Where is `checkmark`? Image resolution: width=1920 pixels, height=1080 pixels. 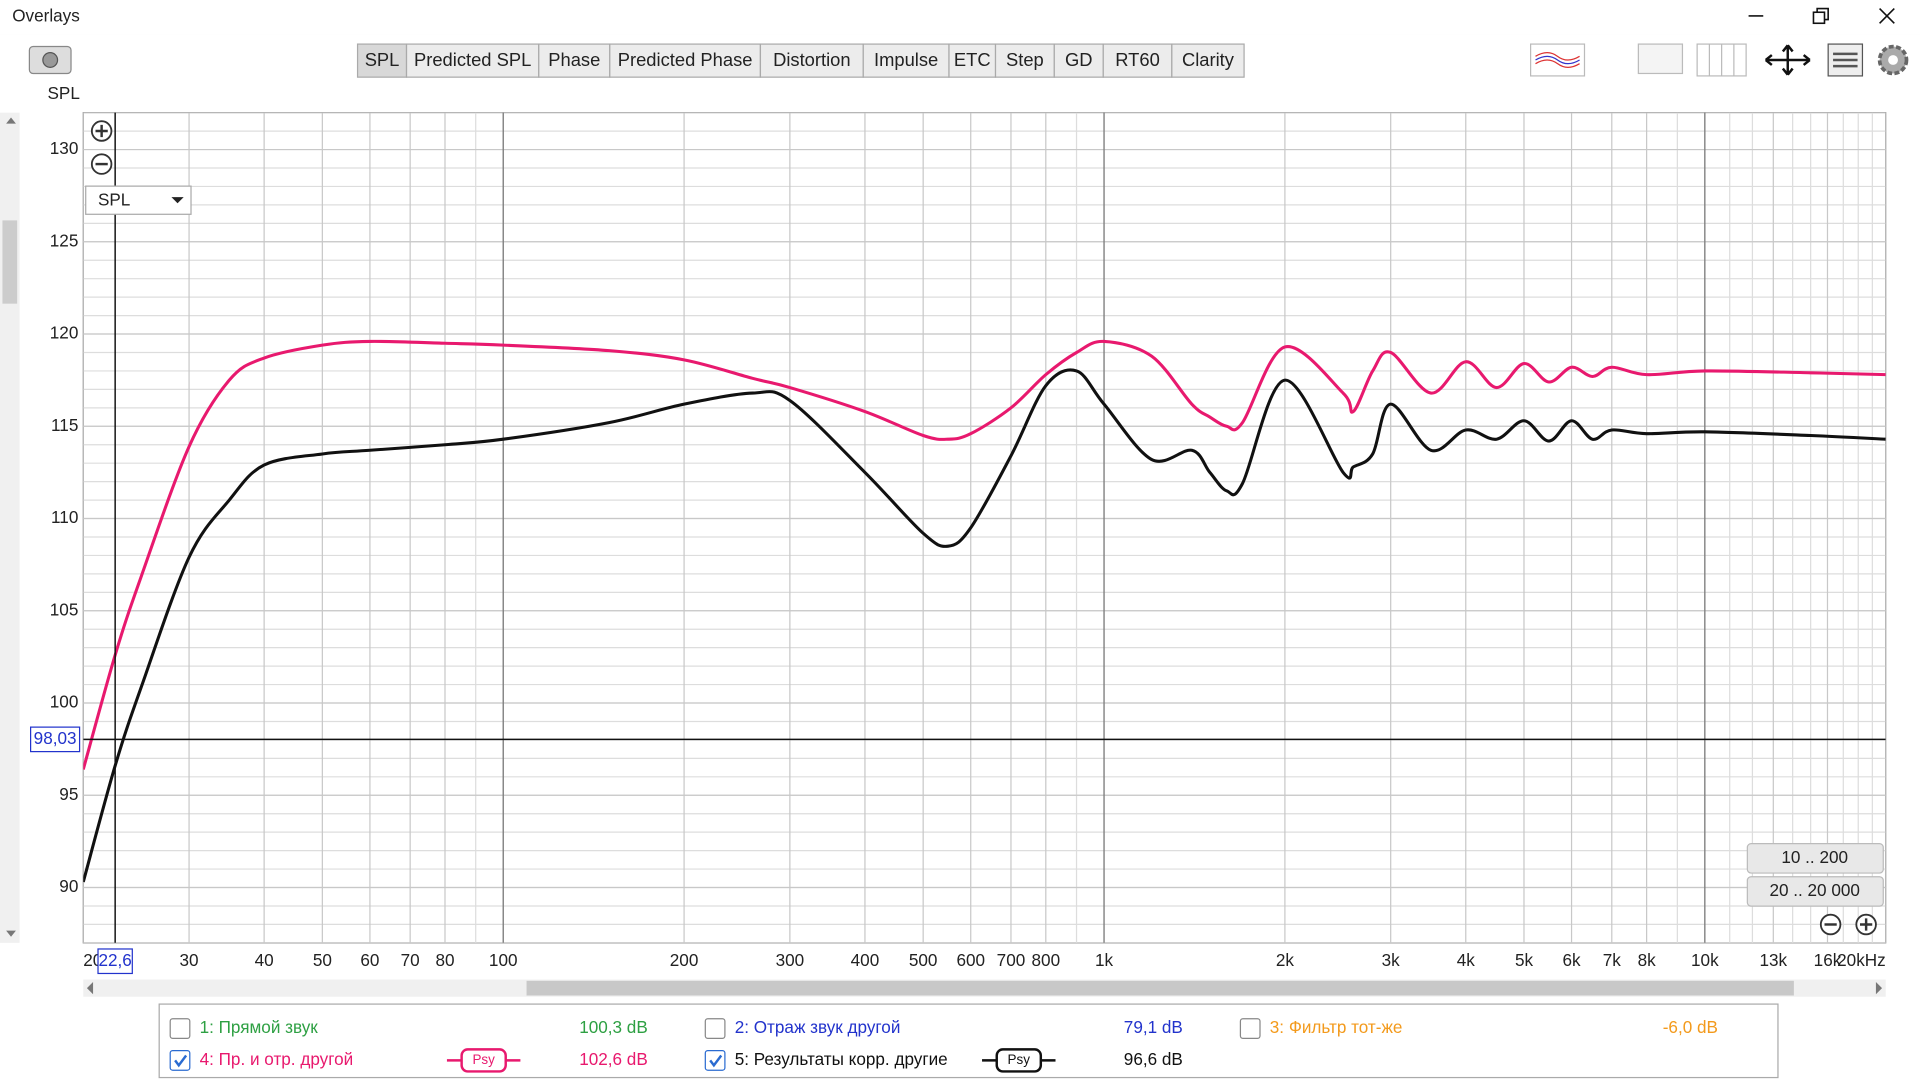
checkmark is located at coordinates (716, 1061).